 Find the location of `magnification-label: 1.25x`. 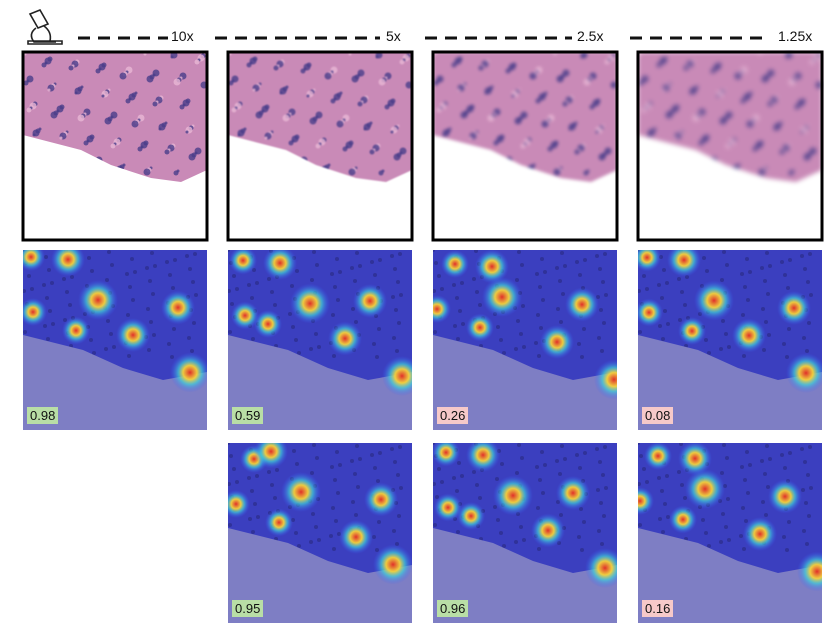

magnification-label: 1.25x is located at coordinates (795, 36).